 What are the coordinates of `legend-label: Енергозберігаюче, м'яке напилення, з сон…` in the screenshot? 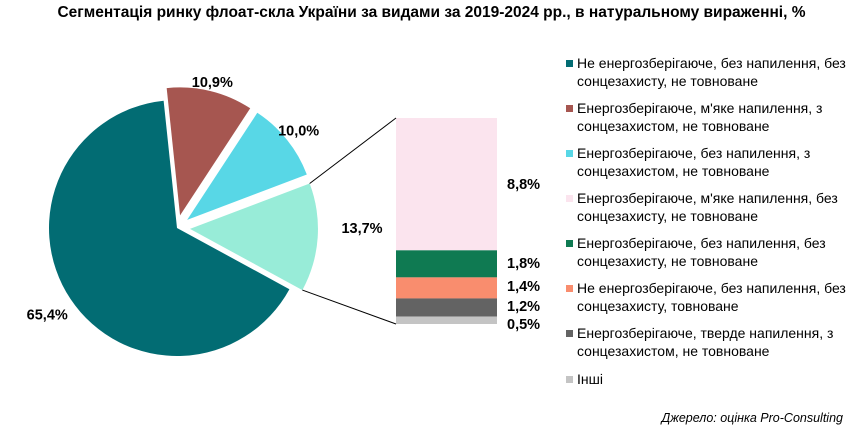 It's located at (700, 117).